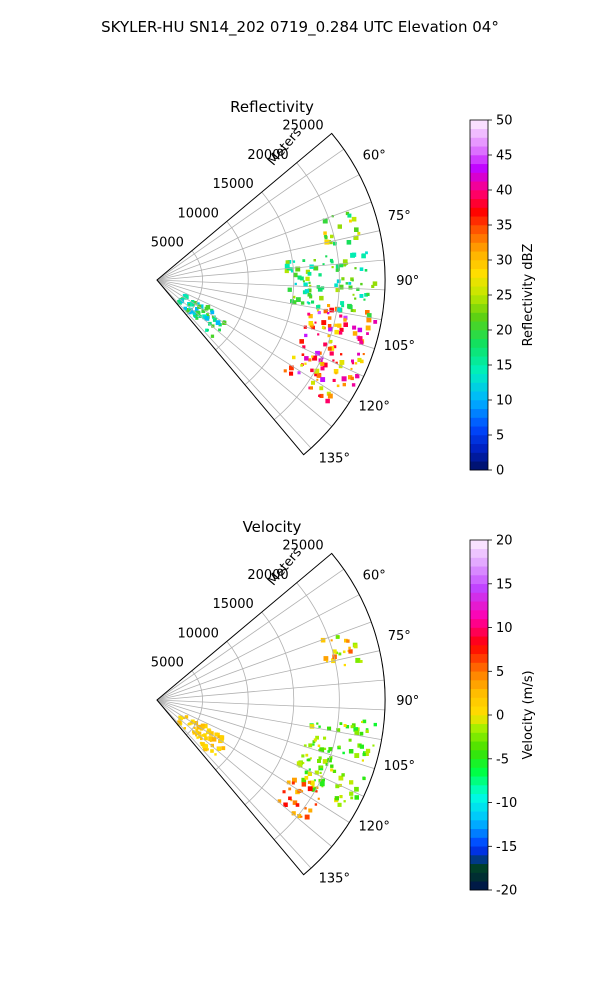  Describe the element at coordinates (306, 711) in the screenshot. I see `range-ring` at that location.